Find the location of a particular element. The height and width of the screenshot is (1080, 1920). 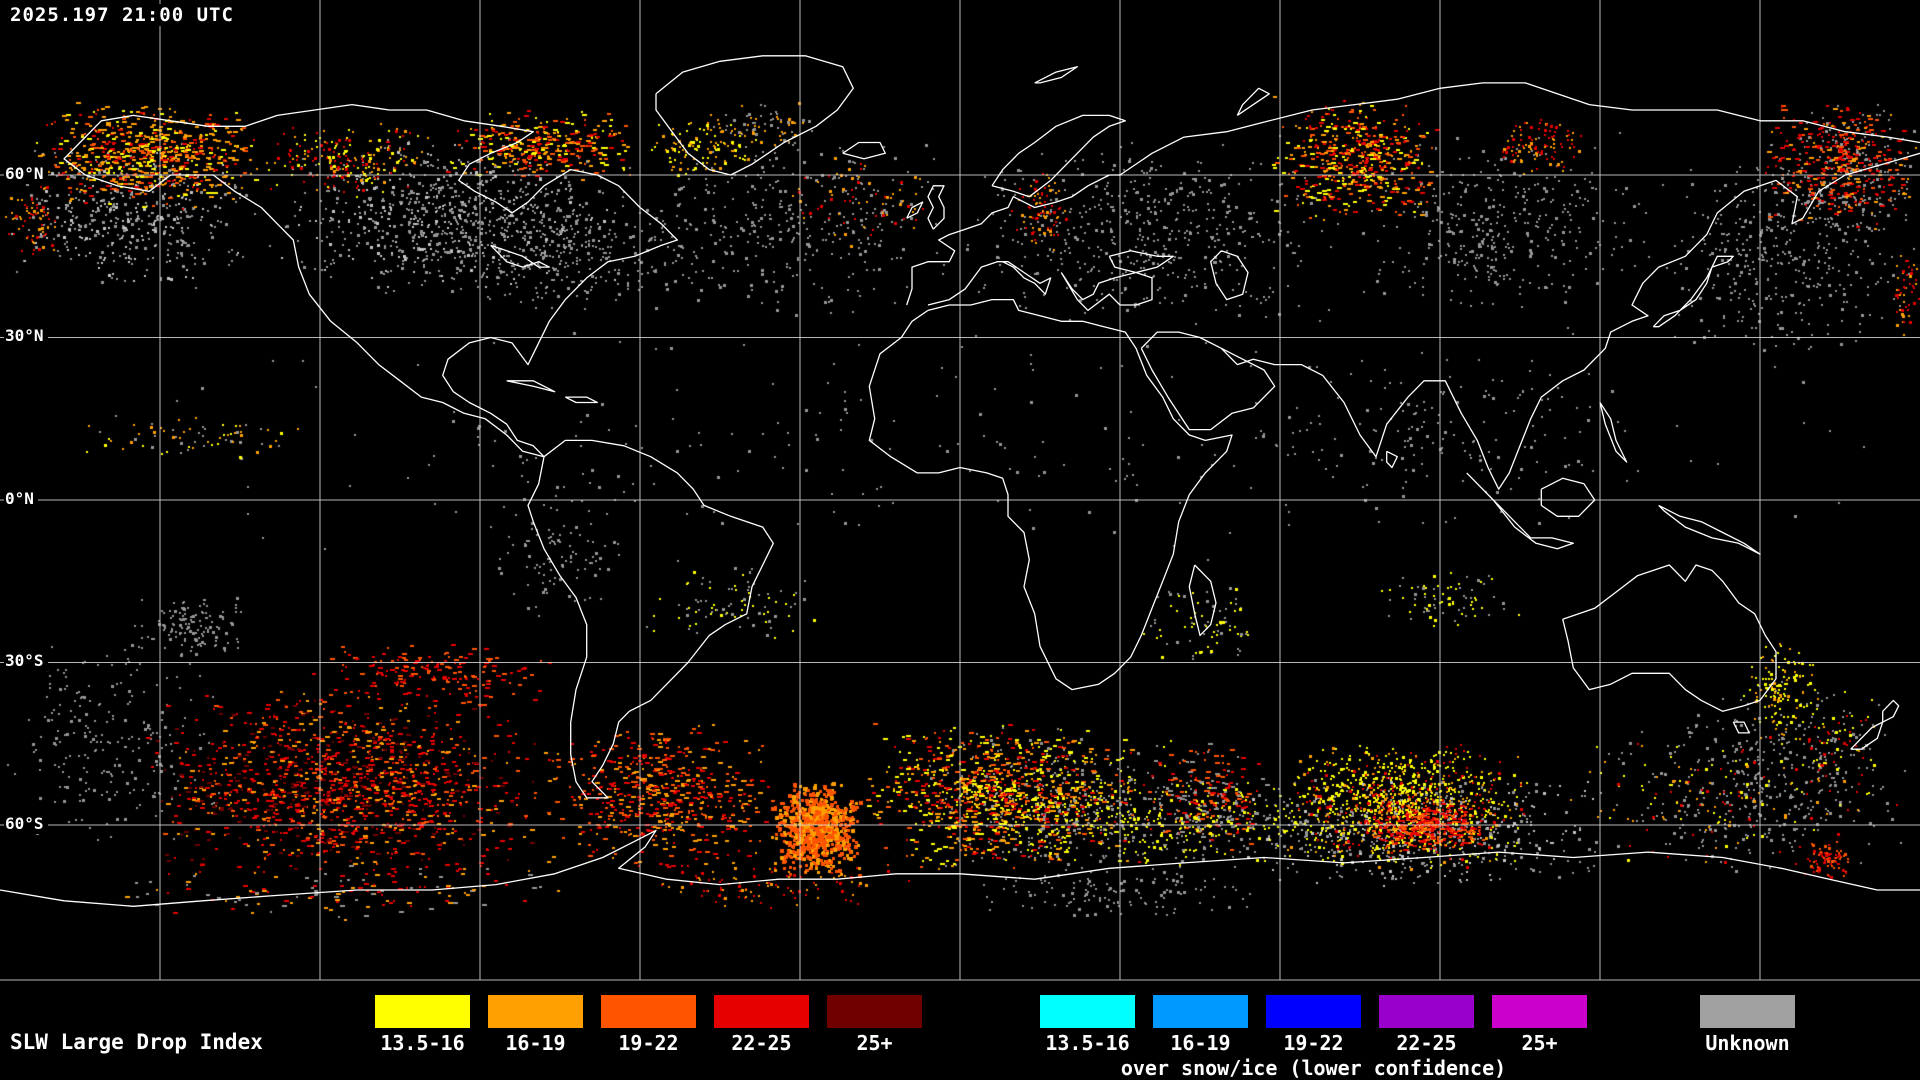

legend-snow-group: 13.5-16 16-19 19-22 22-25 25+ is located at coordinates (1313, 1025).